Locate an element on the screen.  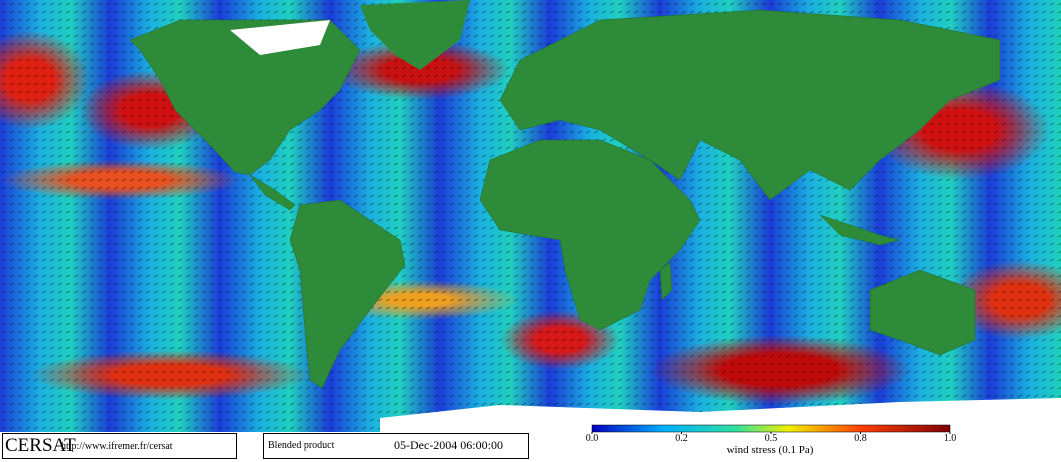
arctic-ice is located at coordinates (280, 37).